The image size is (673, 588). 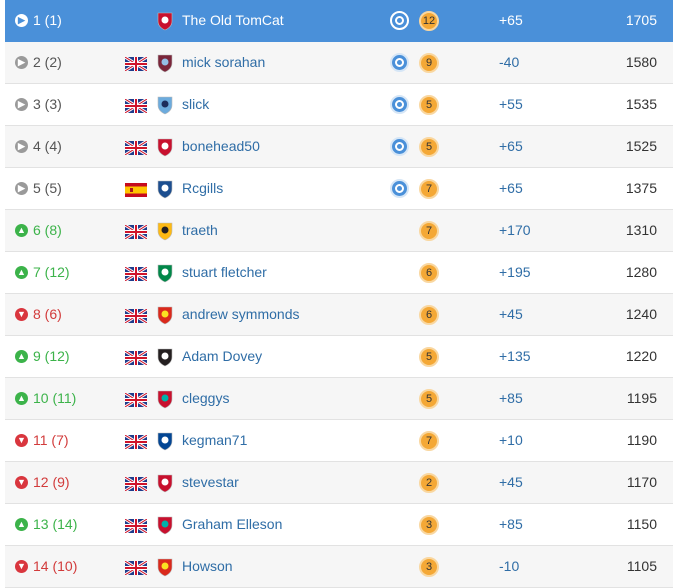 I want to click on table-row: ▶ 3 (3) slick 5 +55 1535, so click(x=339, y=105).